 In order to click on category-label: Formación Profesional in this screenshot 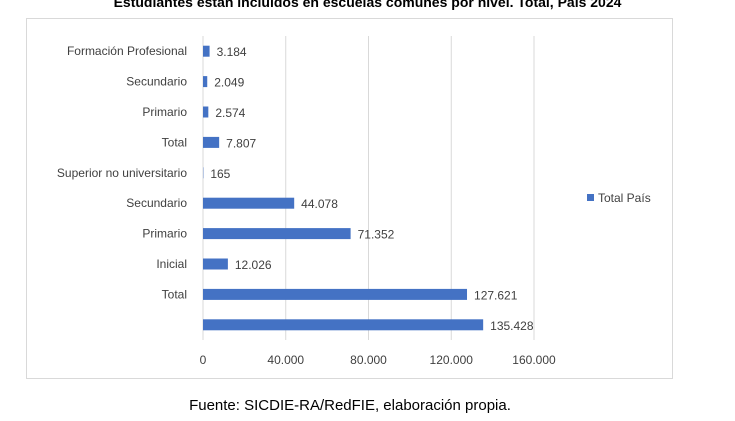, I will do `click(127, 51)`.